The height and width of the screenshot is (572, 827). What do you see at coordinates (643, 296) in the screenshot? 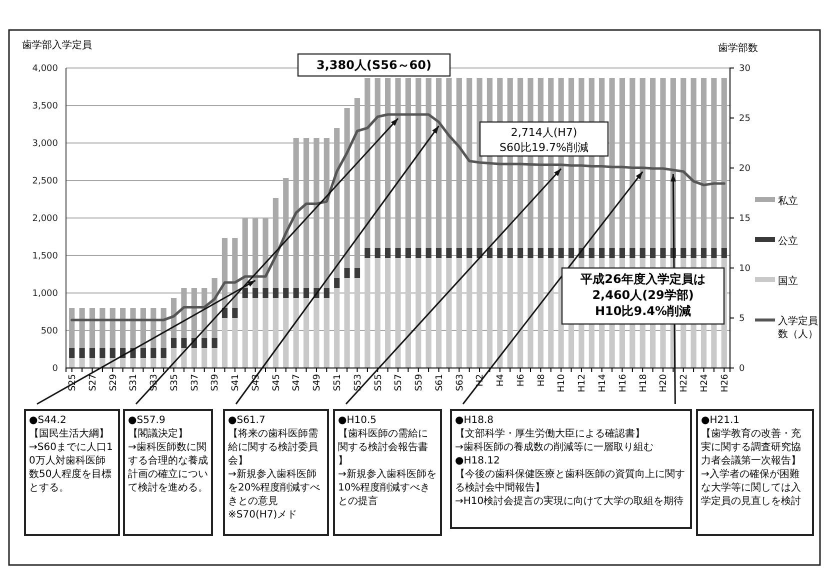
I see `note-box: 平成26年度入学定員は 2,460人(29学部) H10比9.4%削減` at bounding box center [643, 296].